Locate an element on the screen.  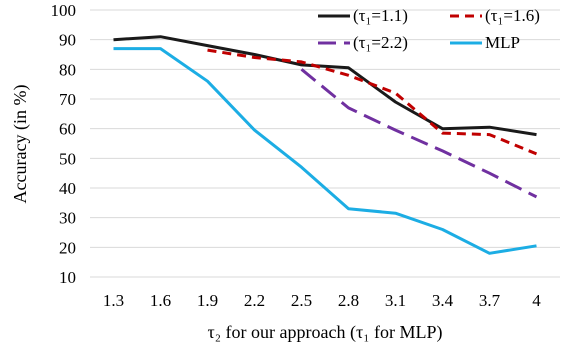
x-axis-label: τ₂ for our approach (τ₁ for MLP) is located at coordinates (325, 332).